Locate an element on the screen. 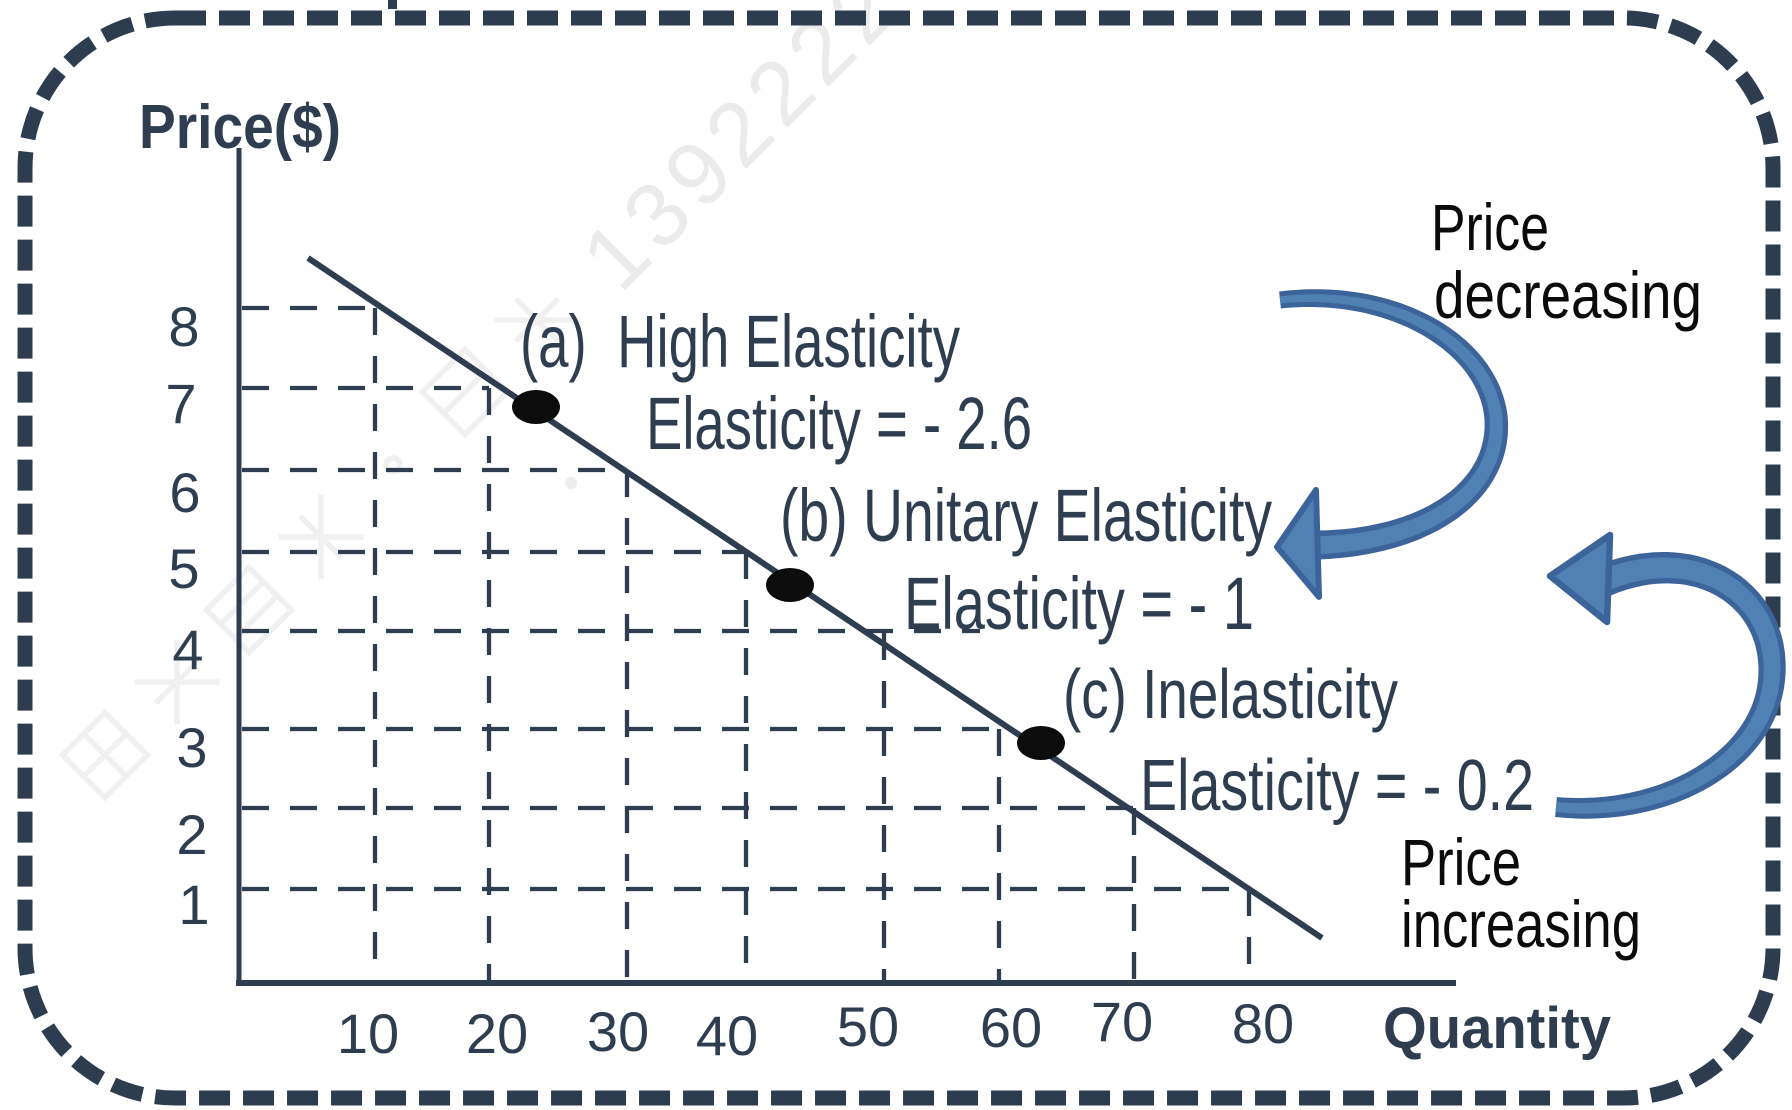  svg-text: Elasticity = - 2.6 is located at coordinates (839, 423).